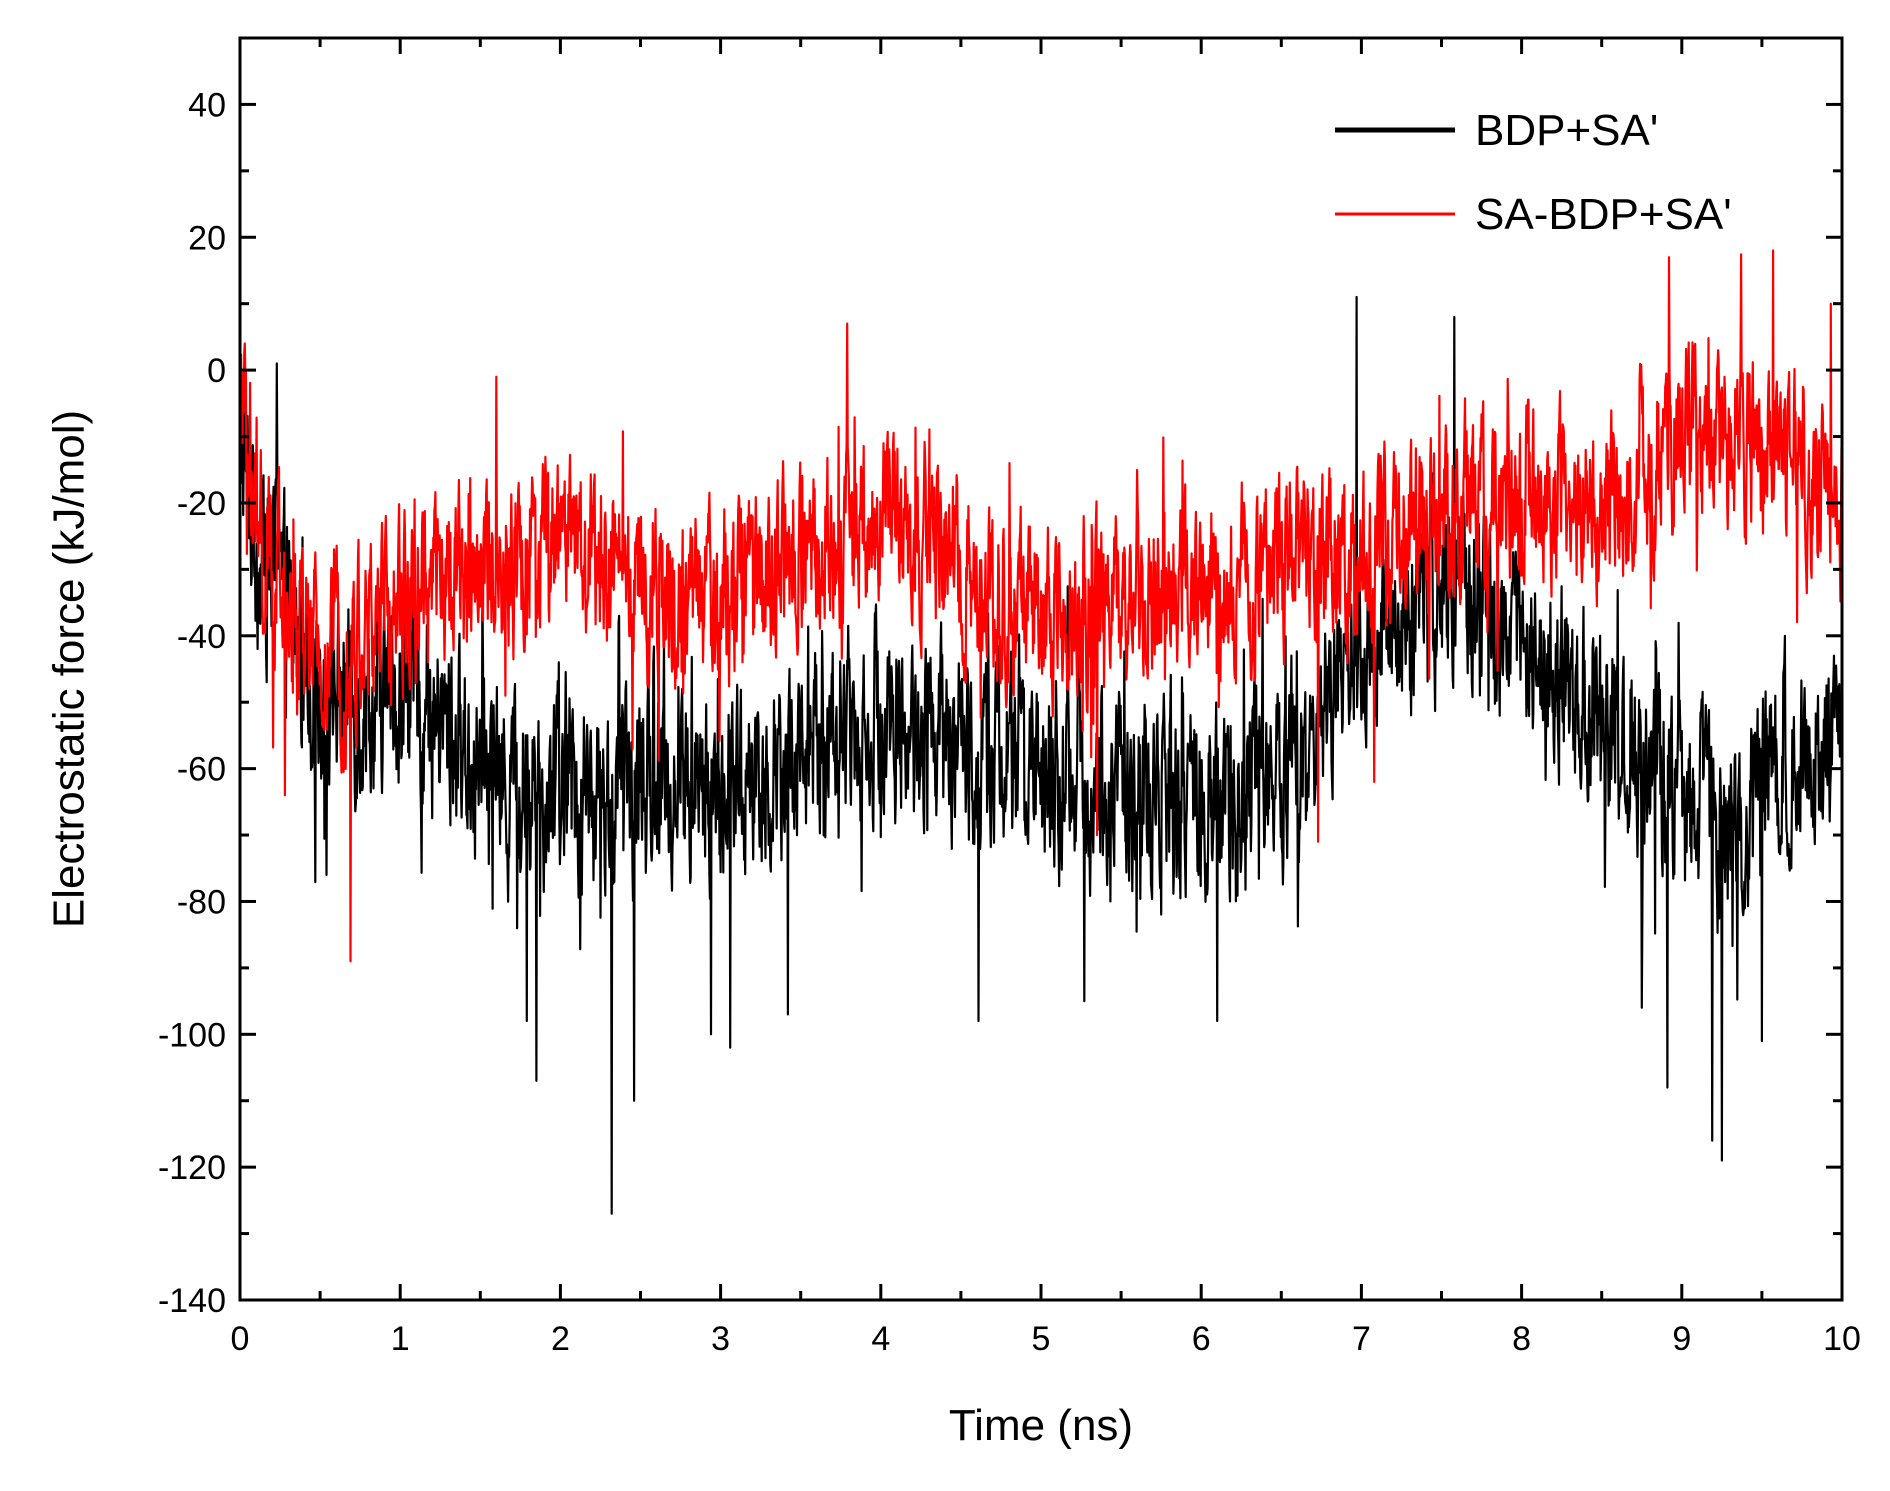  Describe the element at coordinates (1041, 1339) in the screenshot. I see `x-tick-label: 5` at that location.